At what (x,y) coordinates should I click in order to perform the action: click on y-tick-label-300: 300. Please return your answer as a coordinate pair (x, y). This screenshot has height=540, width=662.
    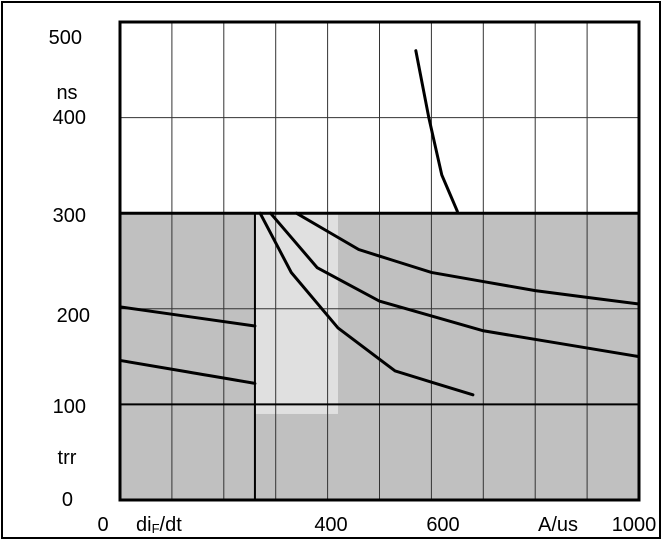
    Looking at the image, I should click on (69, 216).